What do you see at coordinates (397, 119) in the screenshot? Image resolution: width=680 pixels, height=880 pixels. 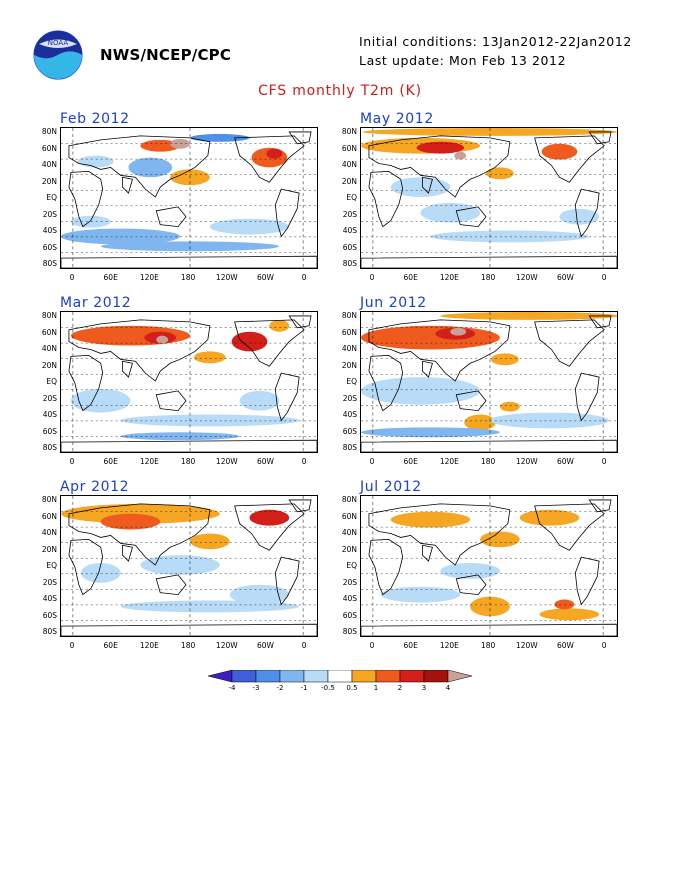 I see `panel-title: May 2012` at bounding box center [397, 119].